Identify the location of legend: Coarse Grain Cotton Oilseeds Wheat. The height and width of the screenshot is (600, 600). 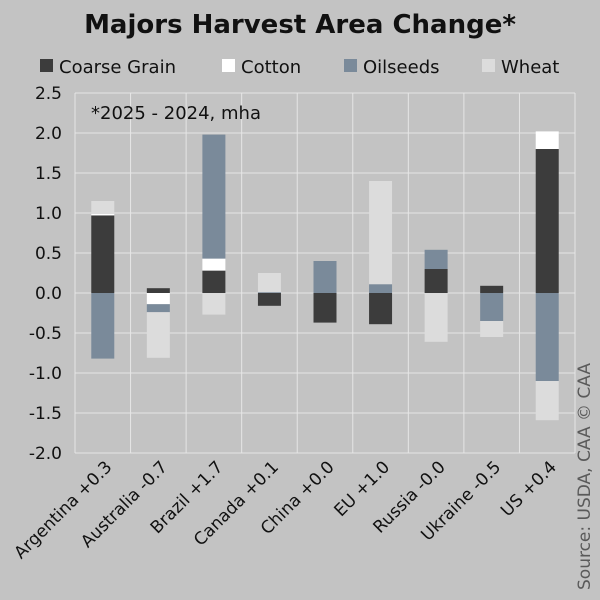
(299, 67).